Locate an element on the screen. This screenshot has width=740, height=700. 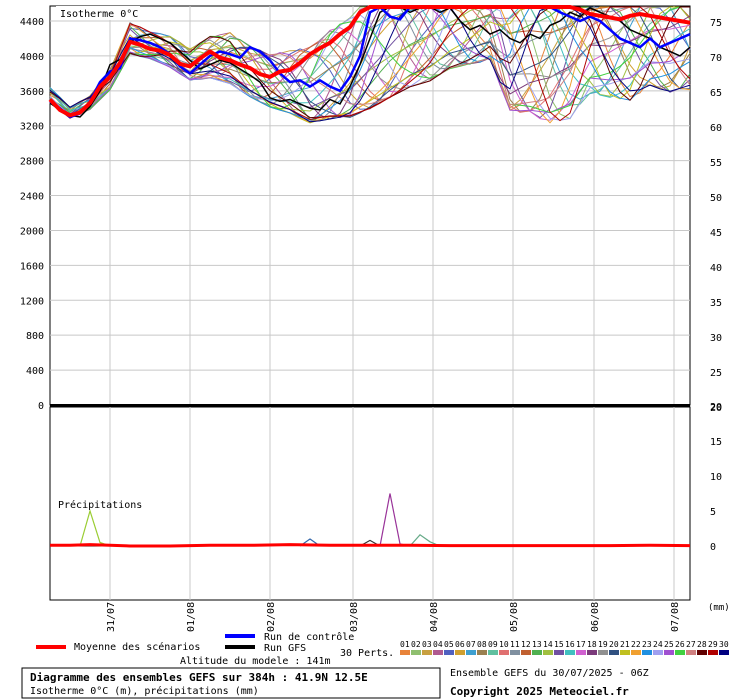
y-left-tick: 2000 is located at coordinates (32, 231).